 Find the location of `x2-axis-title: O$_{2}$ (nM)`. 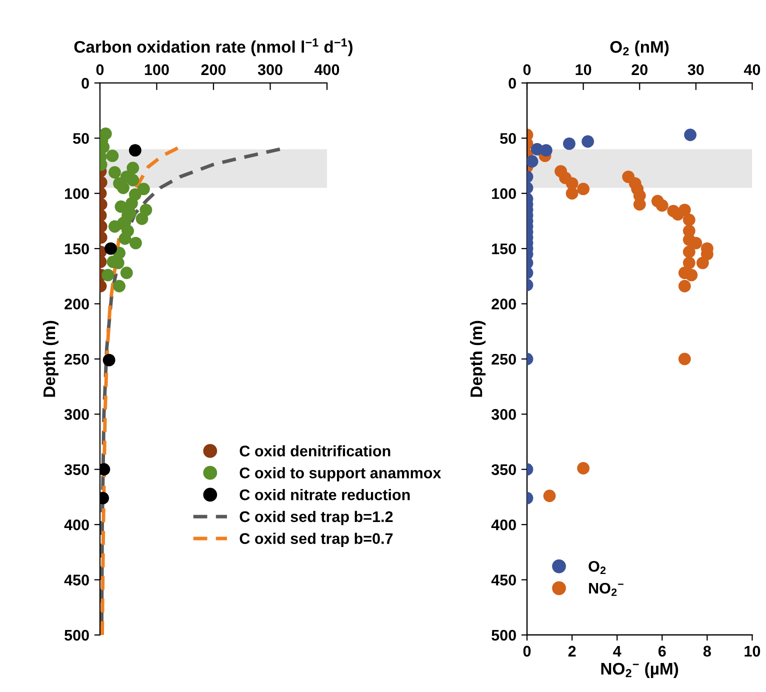

x2-axis-title: O$_{2}$ (nM) is located at coordinates (639, 48).